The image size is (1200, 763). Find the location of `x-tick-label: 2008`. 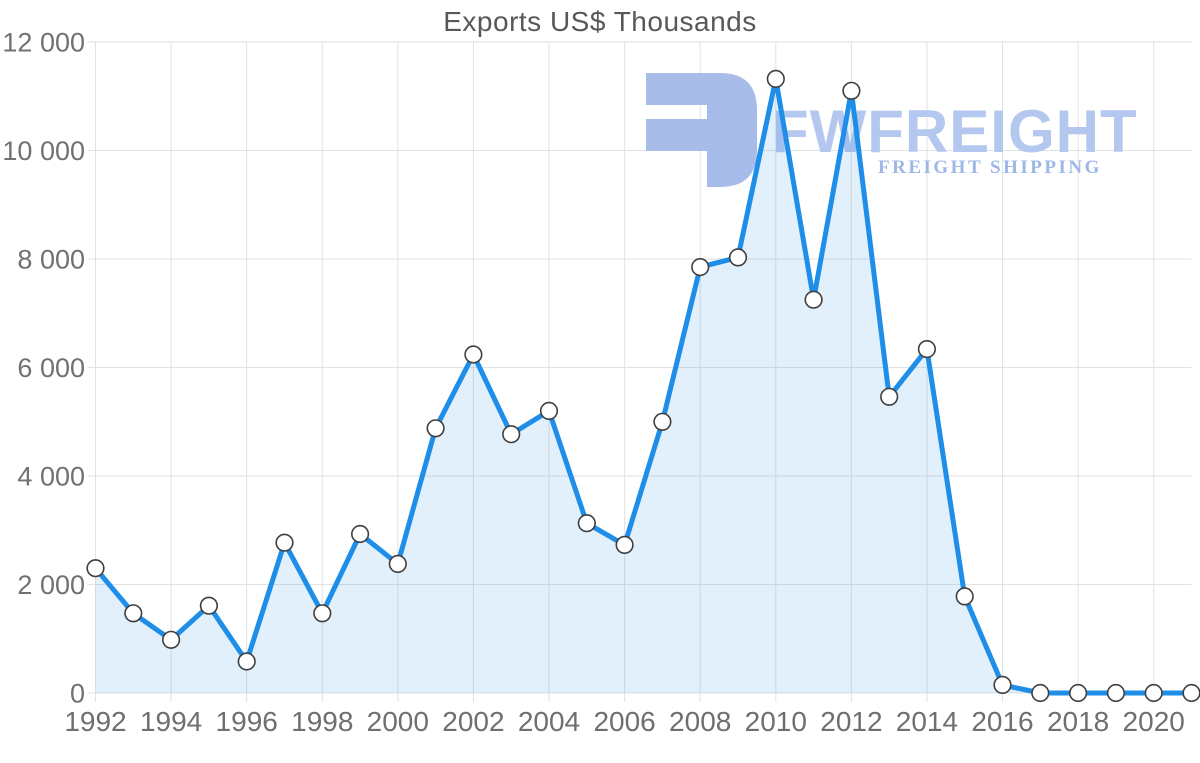

x-tick-label: 2008 is located at coordinates (700, 721).